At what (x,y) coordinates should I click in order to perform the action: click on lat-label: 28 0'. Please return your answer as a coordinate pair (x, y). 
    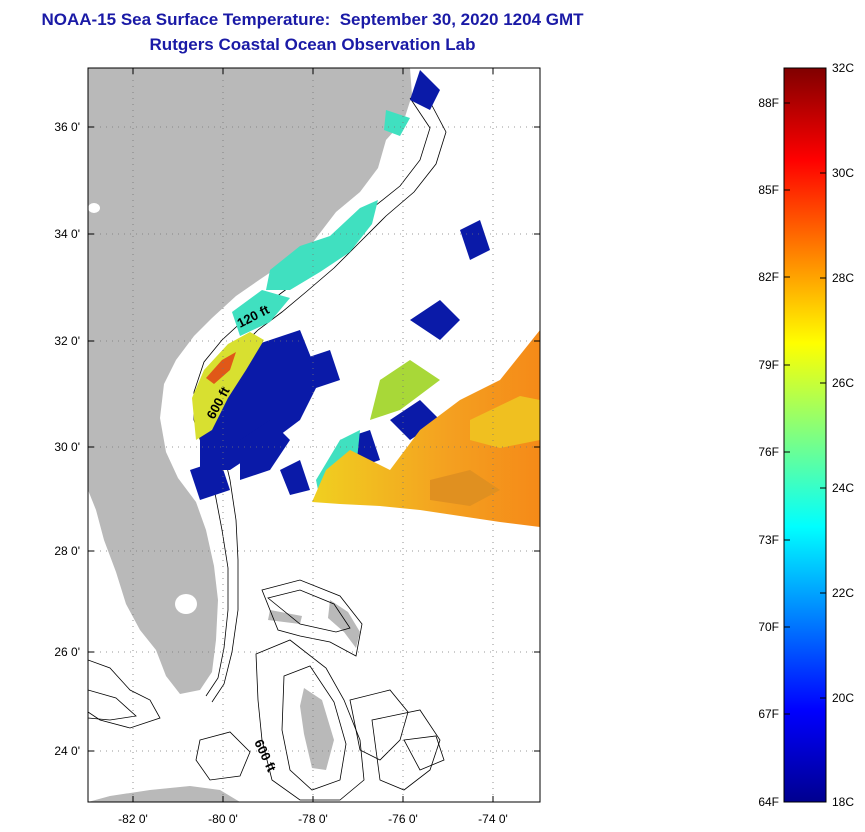
    Looking at the image, I should click on (67, 551).